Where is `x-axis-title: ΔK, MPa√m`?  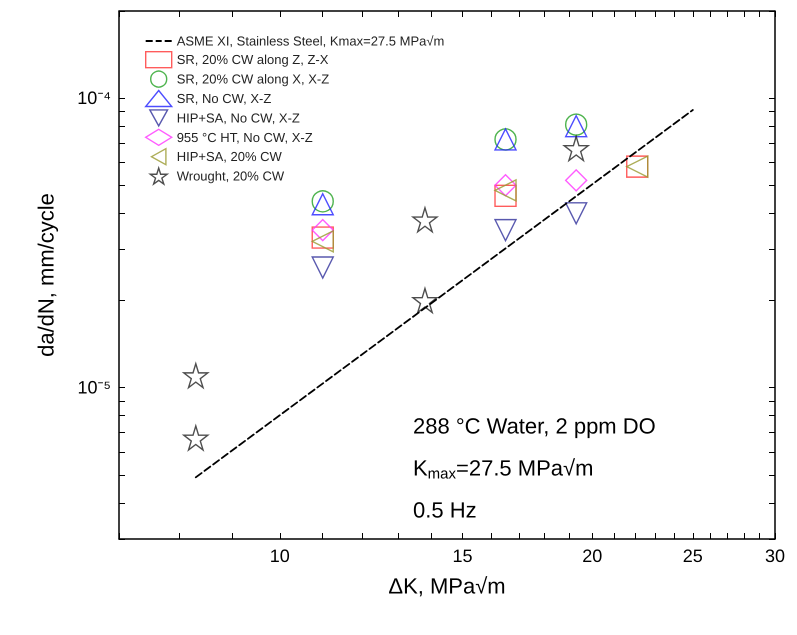 x-axis-title: ΔK, MPa√m is located at coordinates (447, 586).